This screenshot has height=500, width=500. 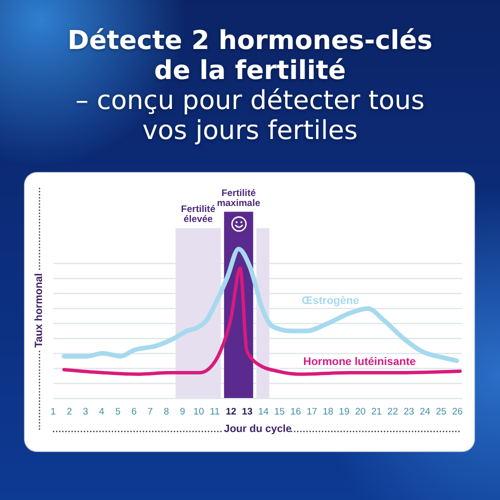 What do you see at coordinates (247, 412) in the screenshot?
I see `x-tick-label: 13` at bounding box center [247, 412].